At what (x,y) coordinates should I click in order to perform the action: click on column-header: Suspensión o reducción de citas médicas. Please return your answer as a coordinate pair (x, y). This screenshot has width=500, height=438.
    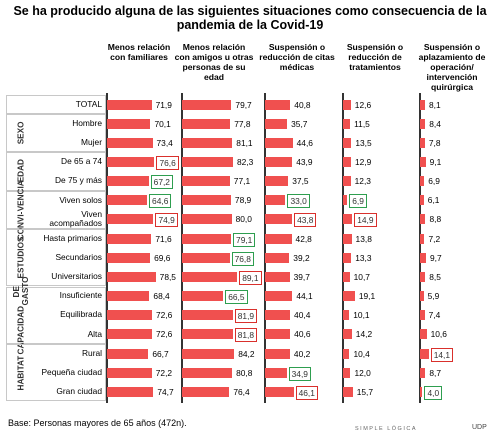
    Looking at the image, I should click on (297, 57).